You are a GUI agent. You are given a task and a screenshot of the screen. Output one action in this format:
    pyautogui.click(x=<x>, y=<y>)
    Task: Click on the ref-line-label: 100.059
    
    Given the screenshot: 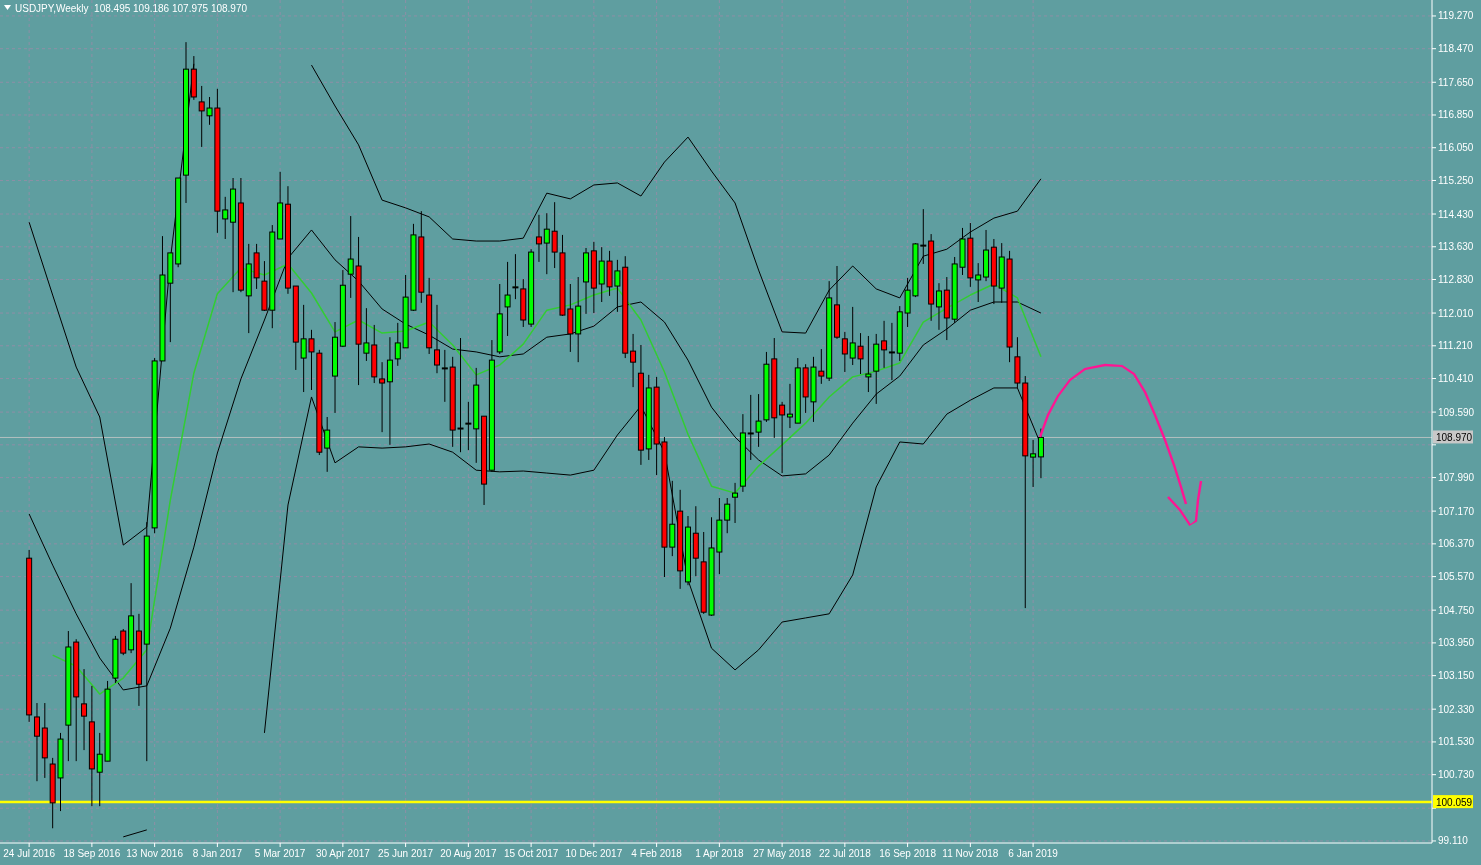 What is the action you would take?
    pyautogui.click(x=1454, y=802)
    